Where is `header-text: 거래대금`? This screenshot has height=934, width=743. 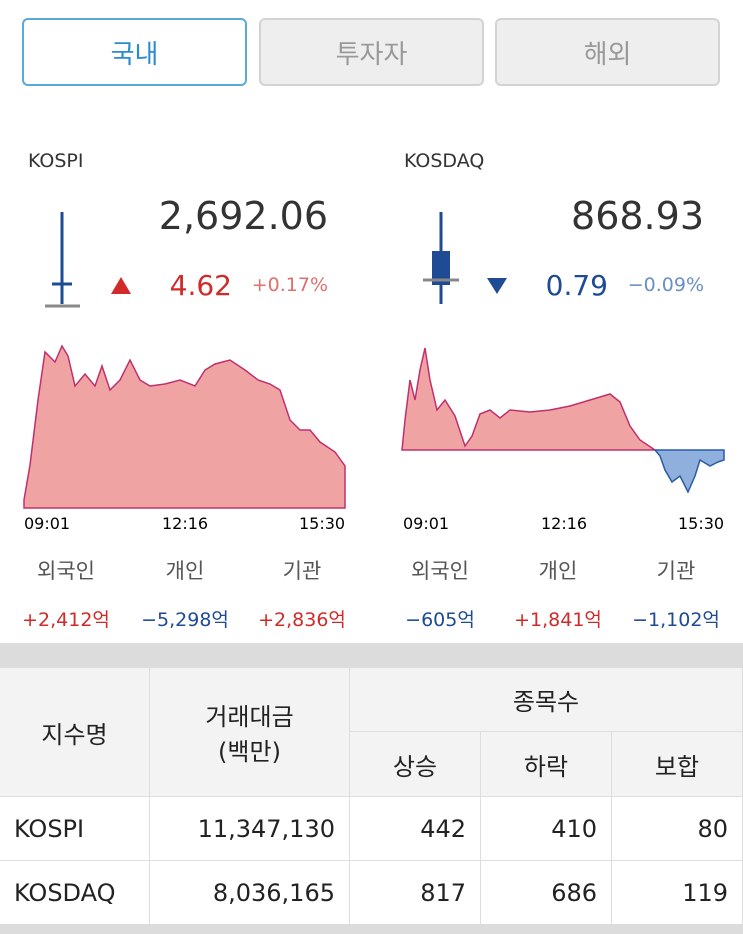
header-text: 거래대금 is located at coordinates (249, 717).